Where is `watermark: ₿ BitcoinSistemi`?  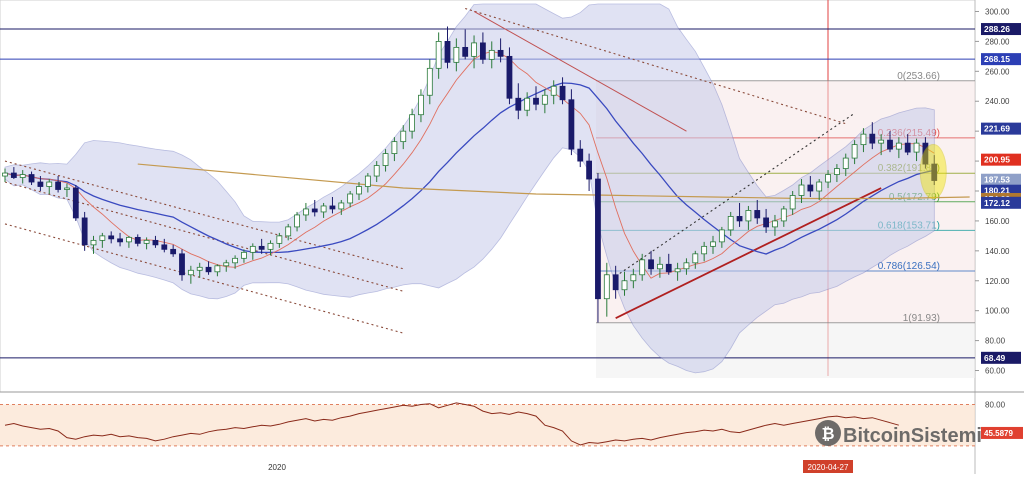
watermark: ₿ BitcoinSistemi is located at coordinates (898, 433).